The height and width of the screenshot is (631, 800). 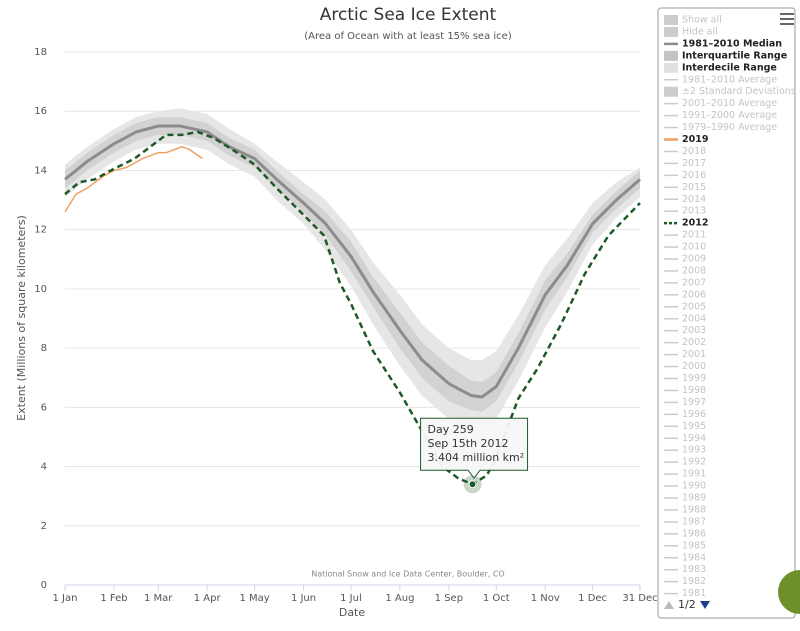 What do you see at coordinates (303, 598) in the screenshot?
I see `x-tick-label: 1 Jun` at bounding box center [303, 598].